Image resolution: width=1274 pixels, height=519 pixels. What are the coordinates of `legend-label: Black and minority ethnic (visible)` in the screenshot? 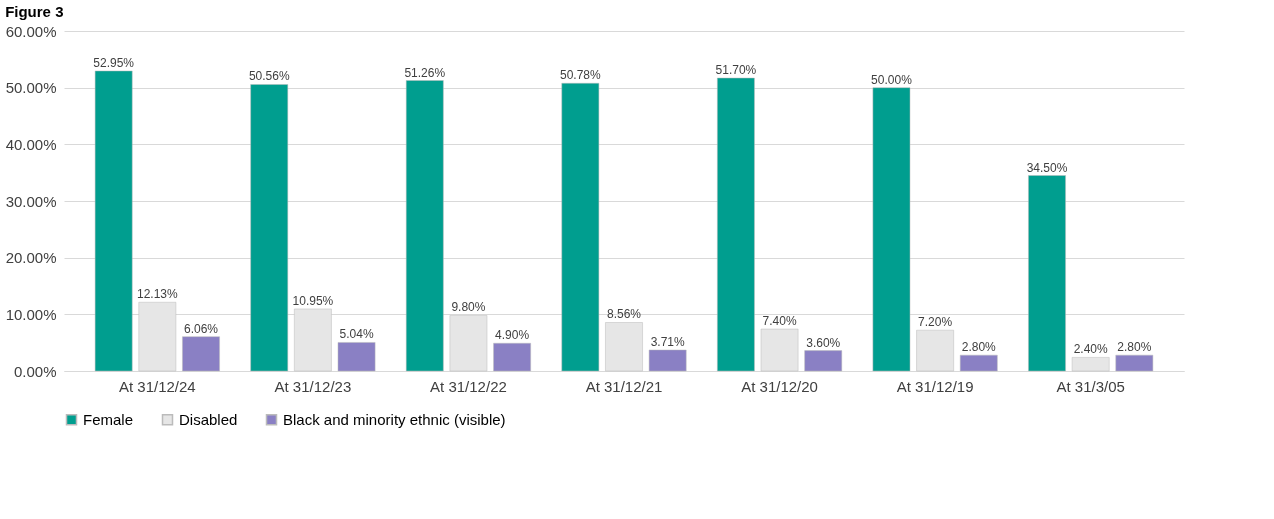 It's located at (394, 419).